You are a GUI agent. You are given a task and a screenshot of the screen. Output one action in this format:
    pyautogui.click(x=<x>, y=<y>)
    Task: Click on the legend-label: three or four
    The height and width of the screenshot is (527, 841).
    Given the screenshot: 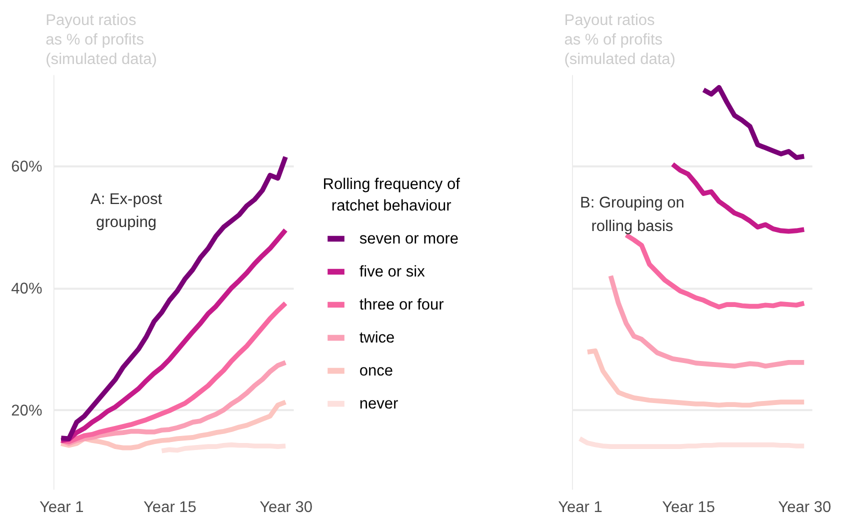 What is the action you would take?
    pyautogui.click(x=401, y=305)
    